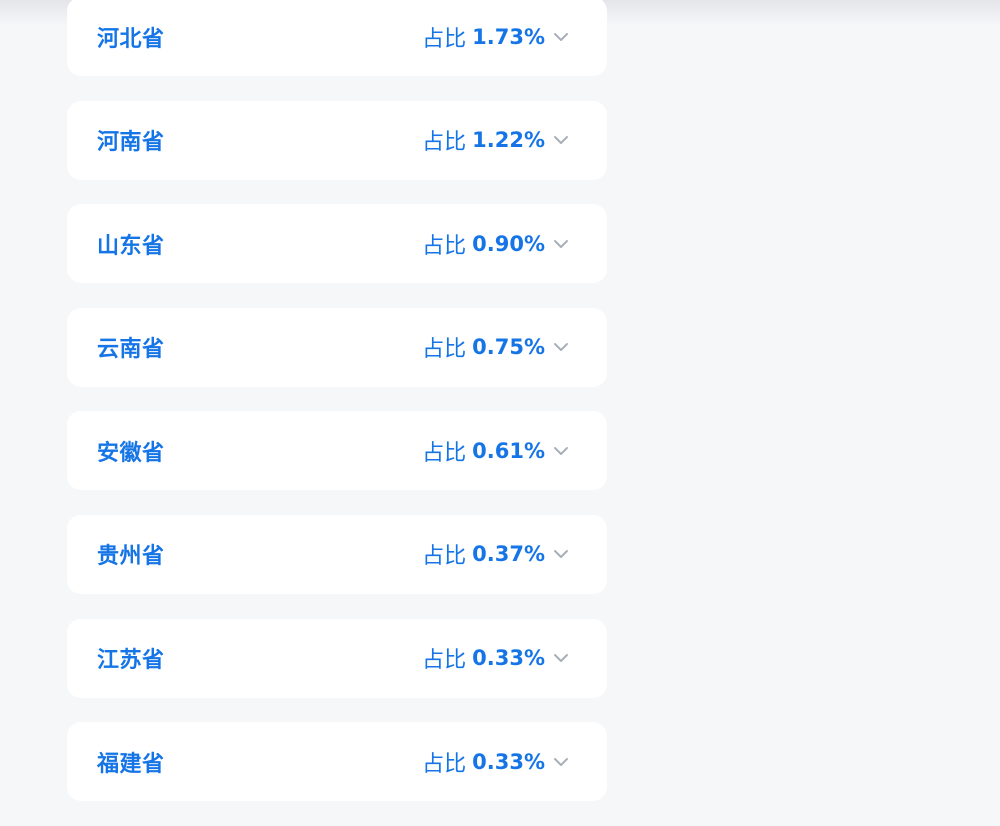 The image size is (1000, 826). Describe the element at coordinates (131, 762) in the screenshot. I see `province-name: 福建省` at that location.